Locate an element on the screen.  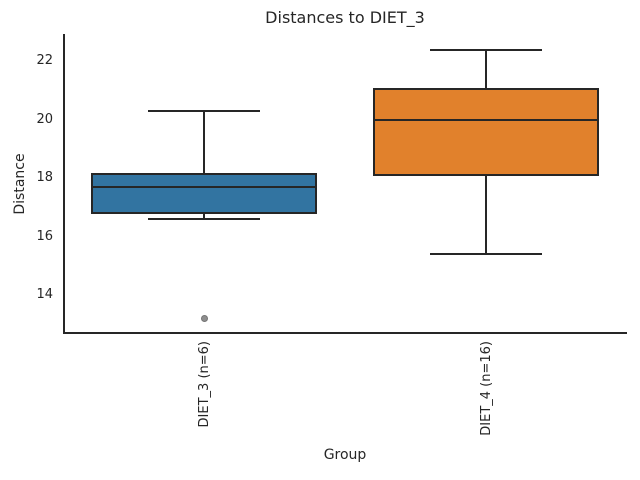
x-tick-label-diet-4-n-16: DIET_4 (n=16) is located at coordinates (486, 388).